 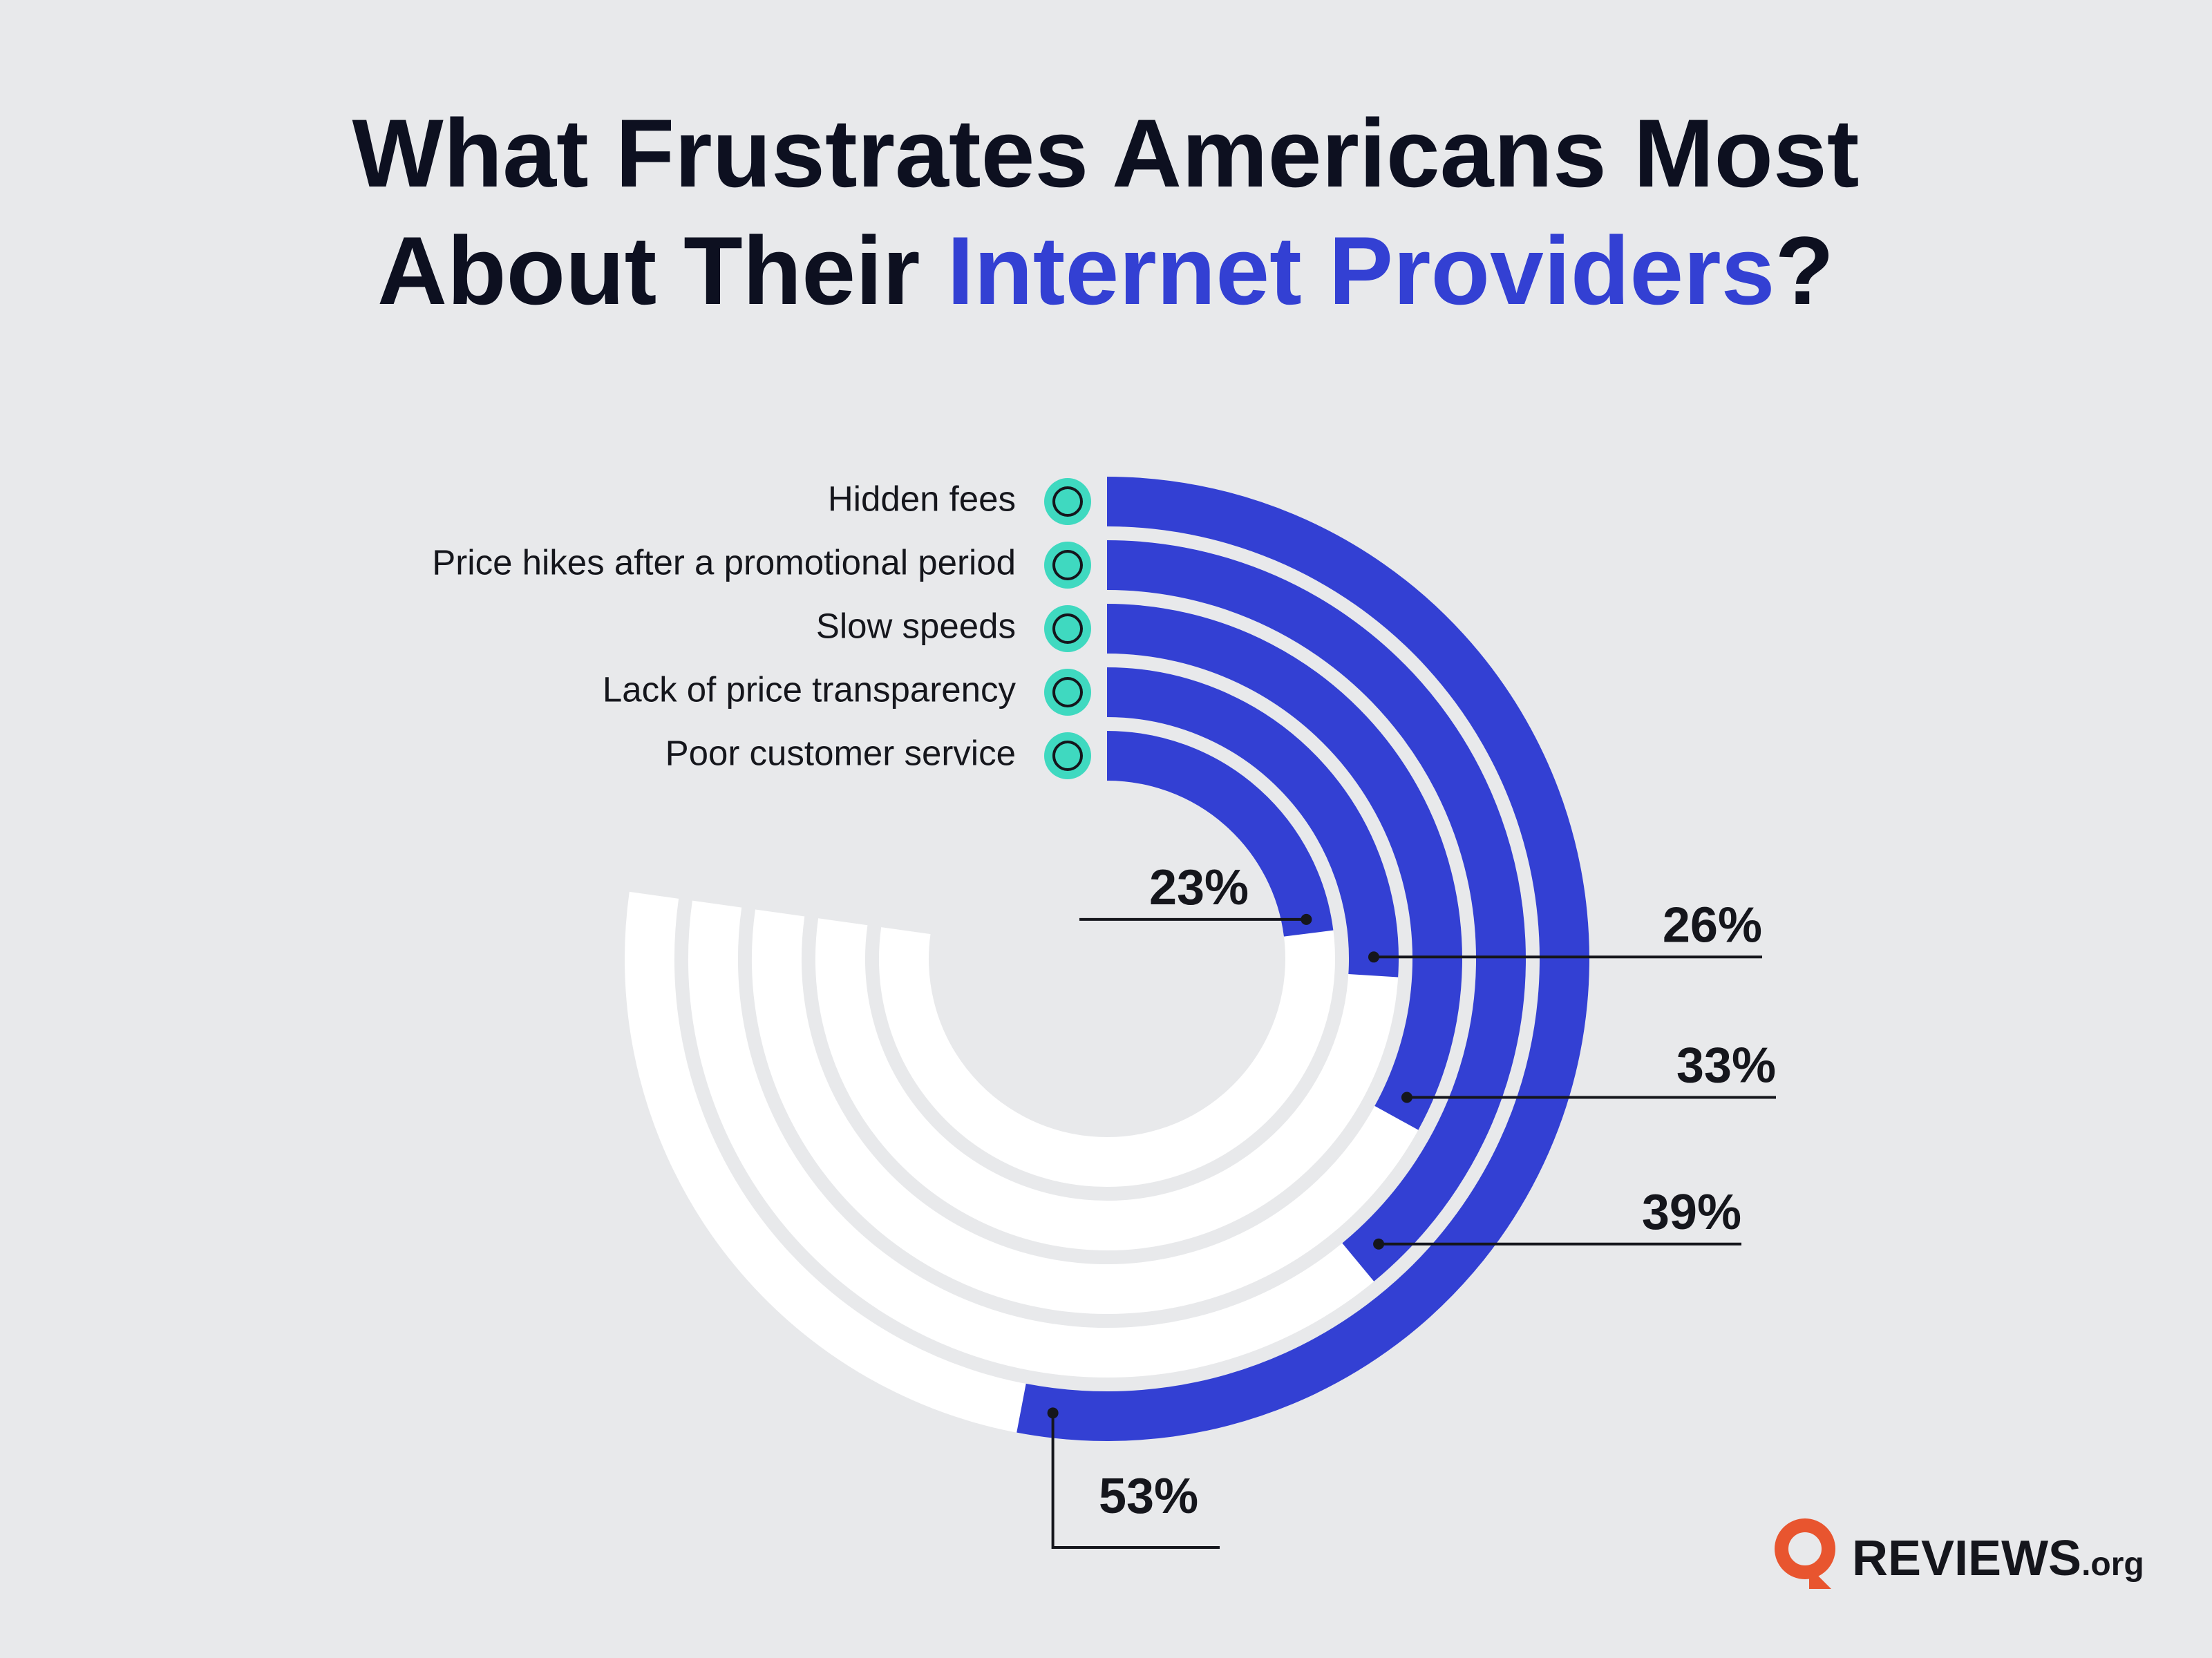 I want to click on chart-title: About Their Internet Providers?, so click(x=1105, y=270).